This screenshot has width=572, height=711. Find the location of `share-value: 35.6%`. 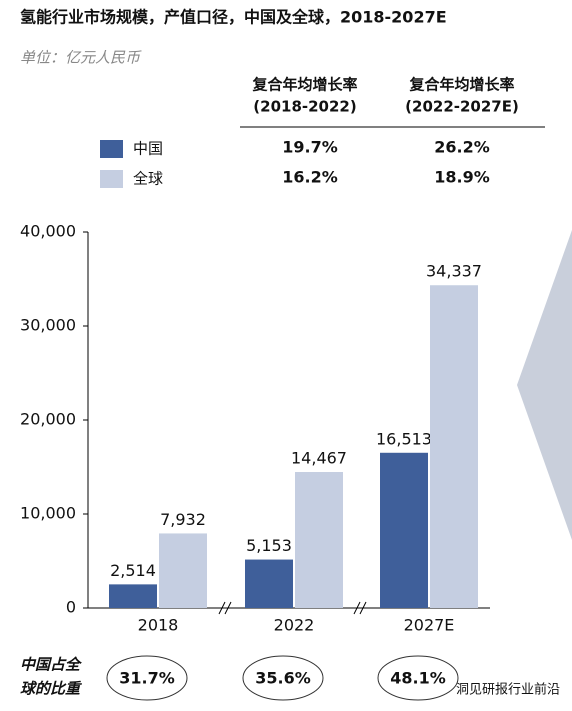

share-value: 35.6% is located at coordinates (283, 678).